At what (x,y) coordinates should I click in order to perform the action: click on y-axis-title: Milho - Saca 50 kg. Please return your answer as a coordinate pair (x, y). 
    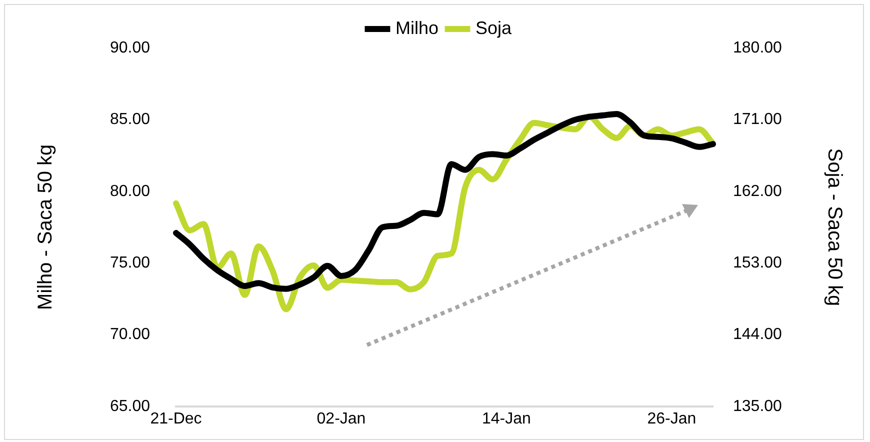
    Looking at the image, I should click on (45, 227).